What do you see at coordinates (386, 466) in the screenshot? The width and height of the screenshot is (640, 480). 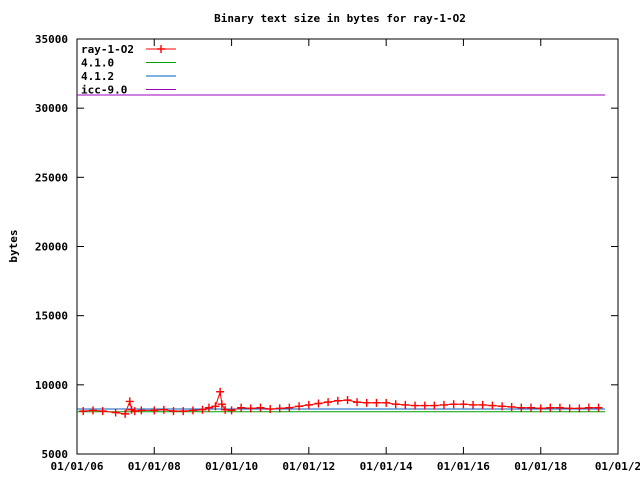 I see `x-tick-label: 01/01/14` at bounding box center [386, 466].